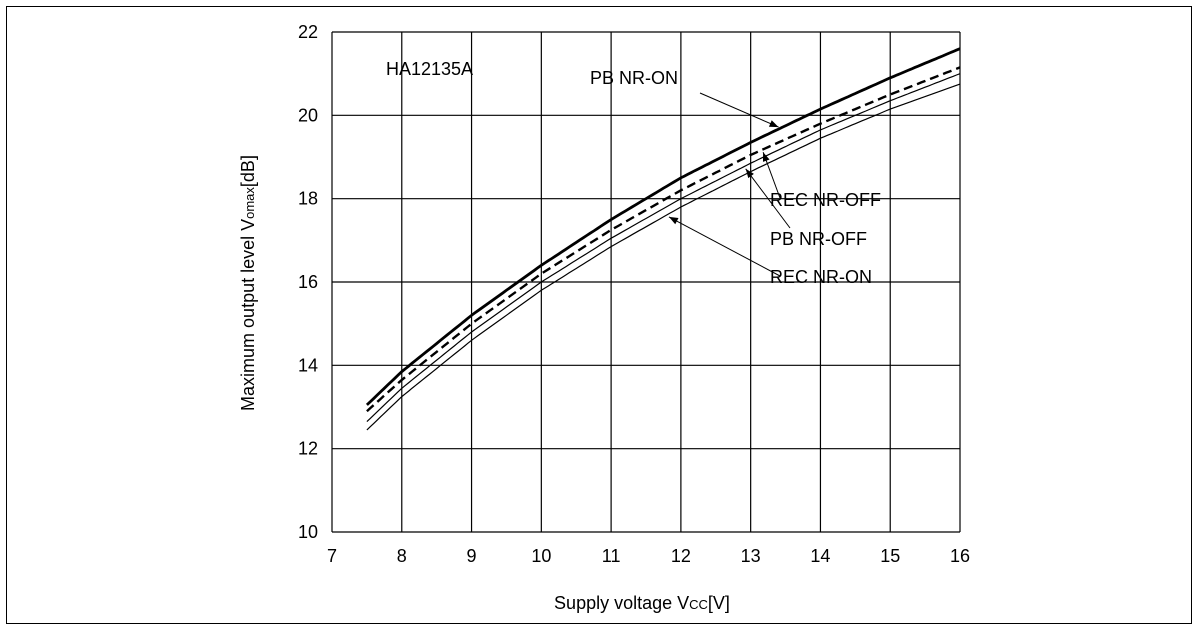 The height and width of the screenshot is (631, 1200). Describe the element at coordinates (825, 200) in the screenshot. I see `callout-label: REC NR-OFF` at that location.